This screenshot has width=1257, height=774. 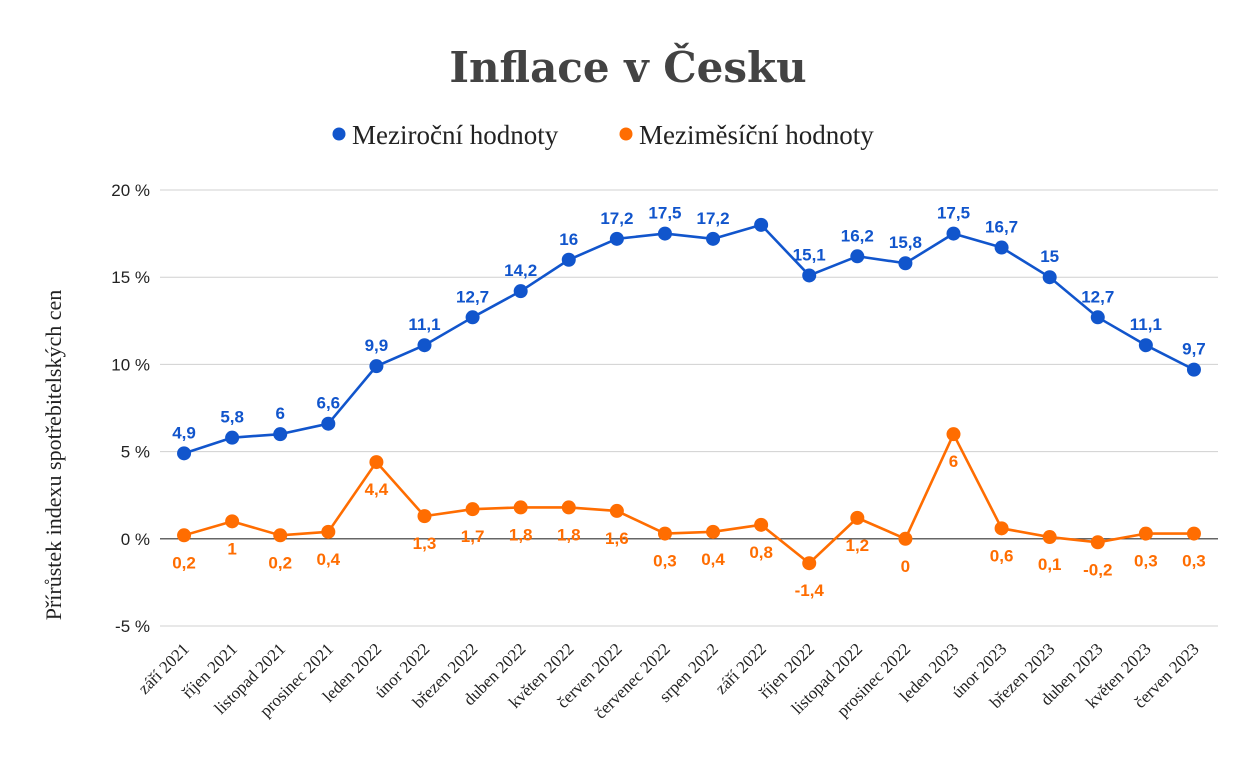 I want to click on data-label: -0,2, so click(x=1097, y=569).